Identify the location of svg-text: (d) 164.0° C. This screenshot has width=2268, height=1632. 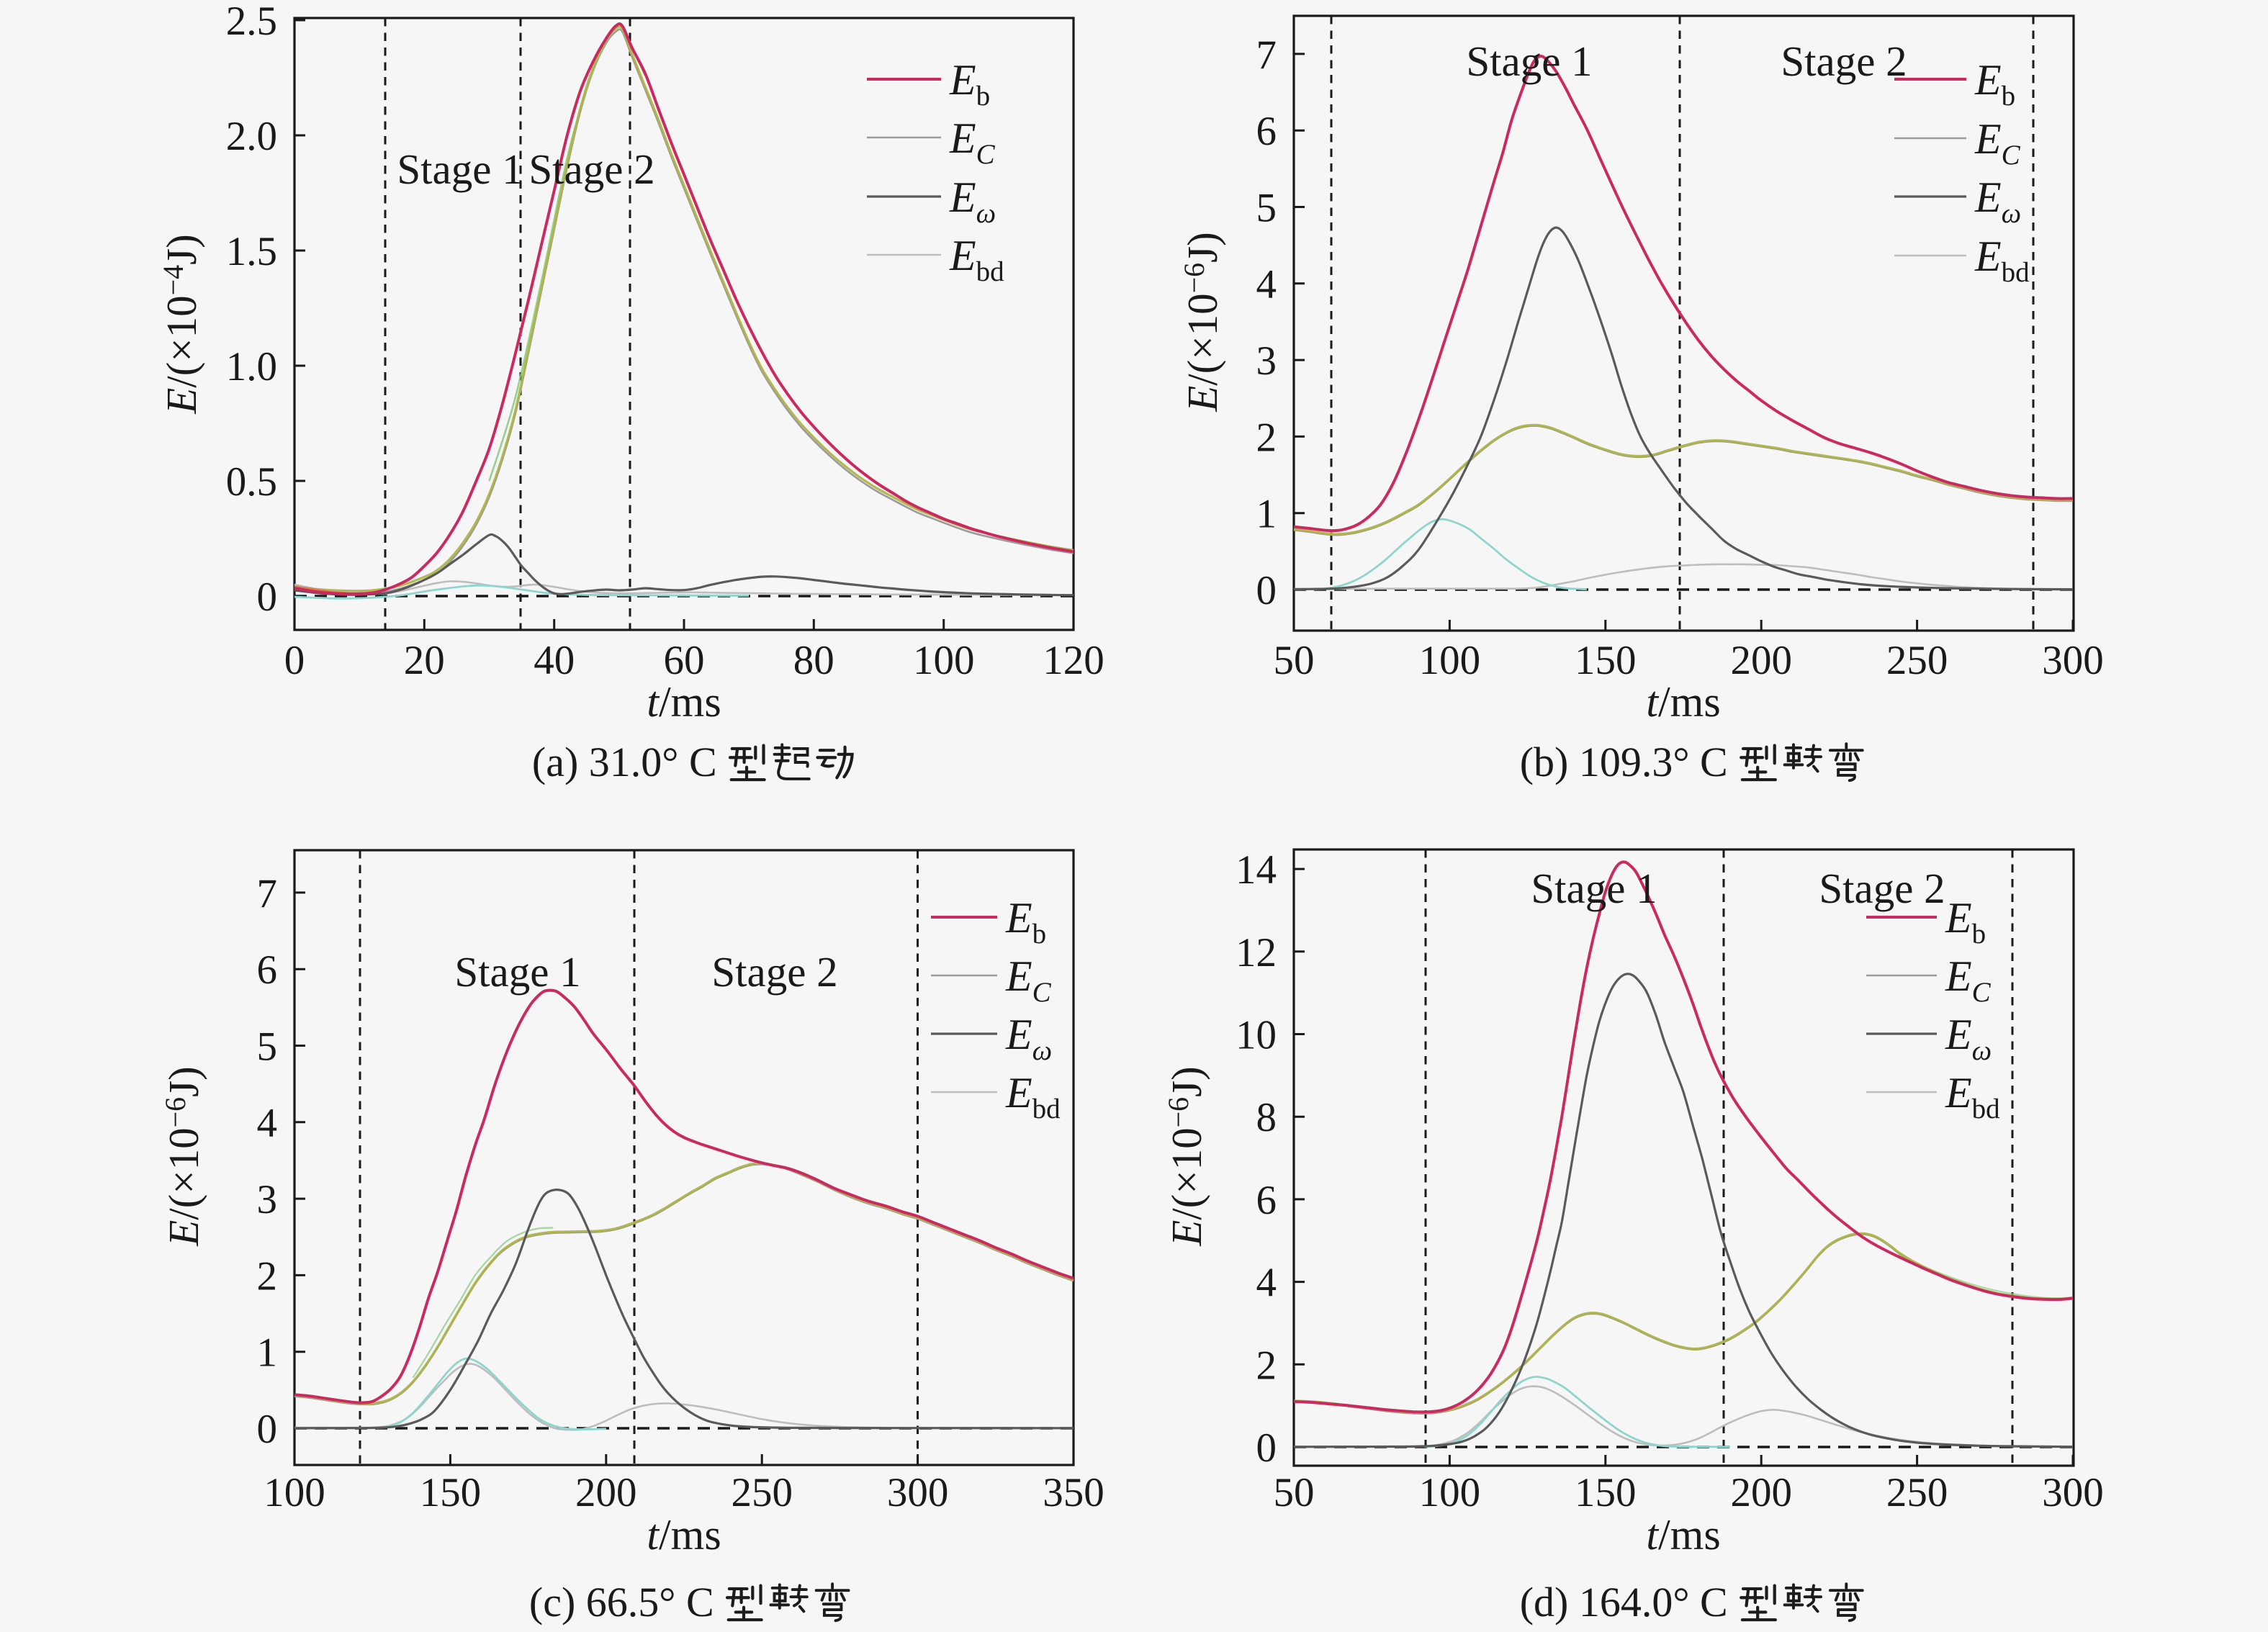
(1624, 1602).